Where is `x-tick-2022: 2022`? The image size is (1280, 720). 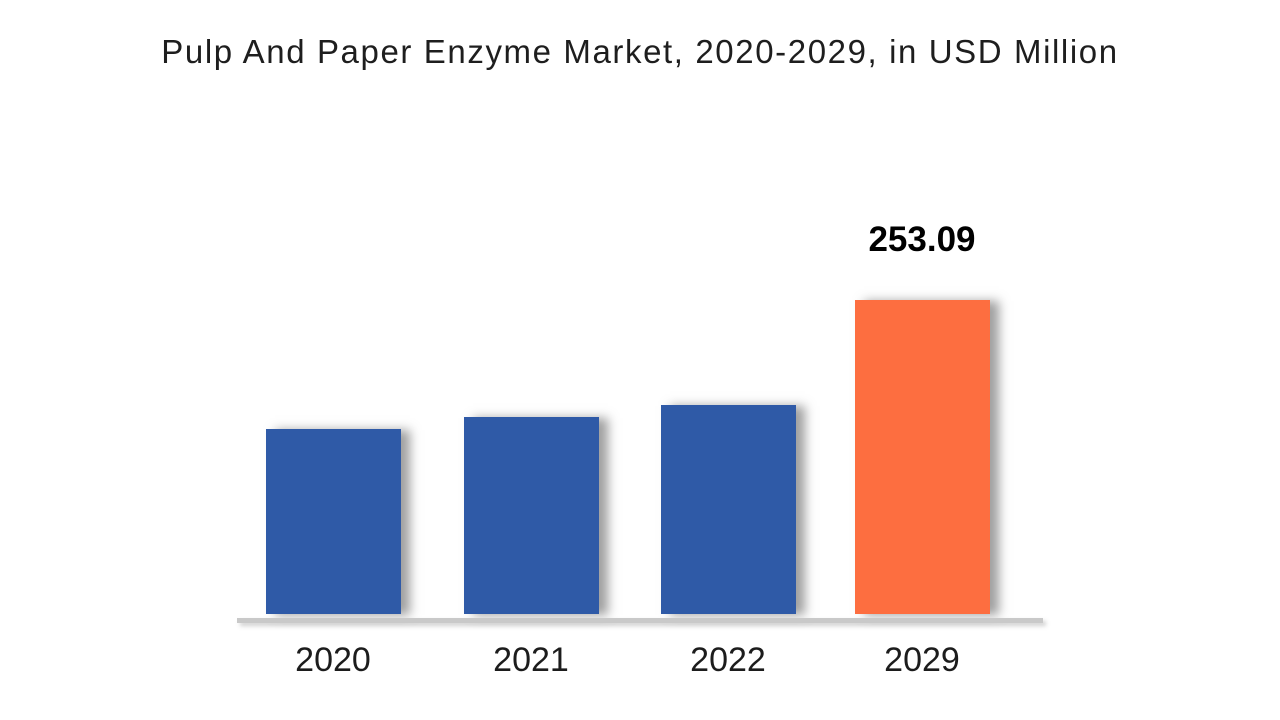 x-tick-2022: 2022 is located at coordinates (728, 660).